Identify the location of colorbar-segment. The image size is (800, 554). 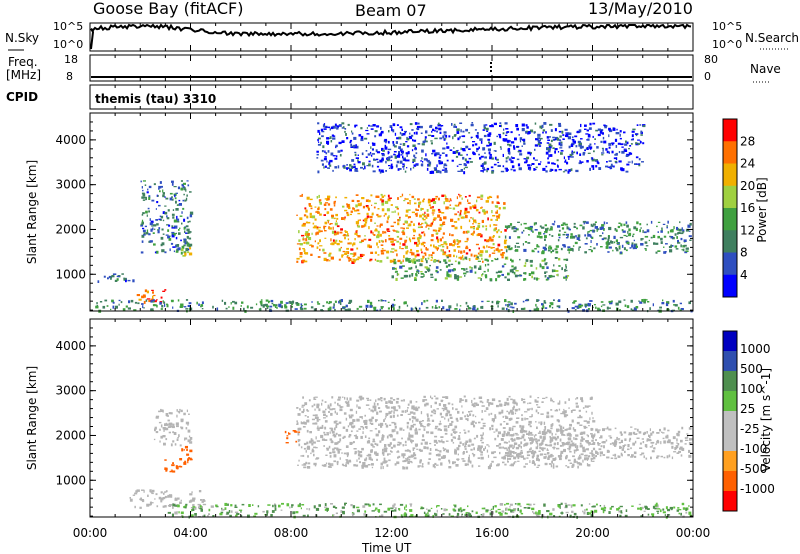
(730, 219).